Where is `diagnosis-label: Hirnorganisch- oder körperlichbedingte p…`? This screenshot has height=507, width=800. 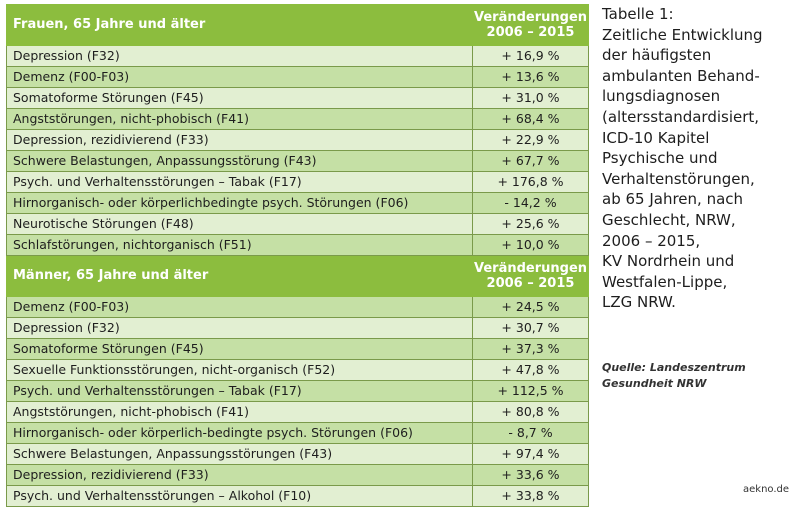
diagnosis-label: Hirnorganisch- oder körperlichbedingte p… is located at coordinates (239, 203).